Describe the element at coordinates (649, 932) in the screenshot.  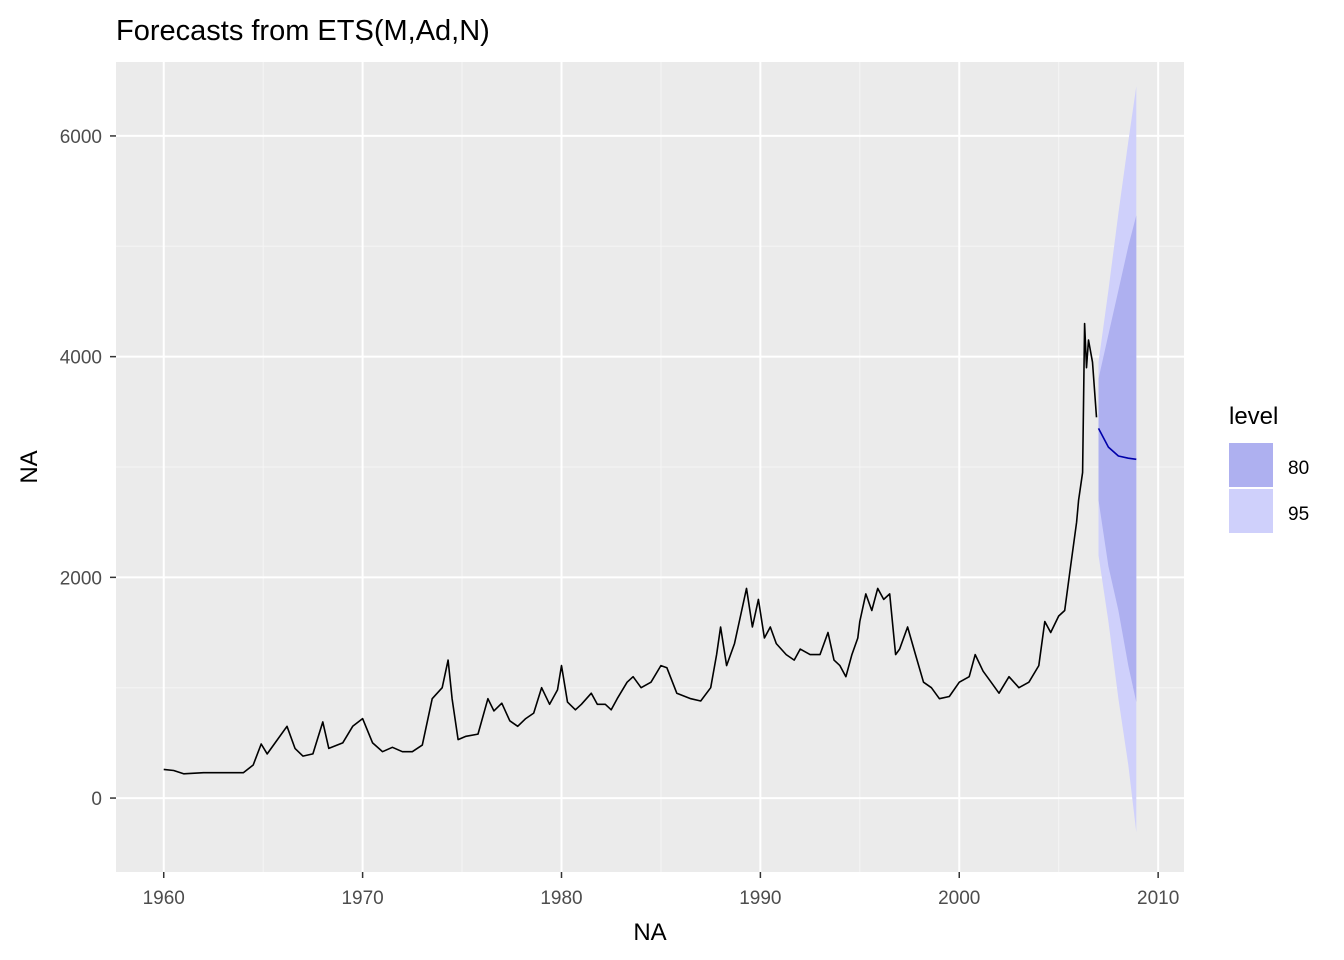
I see `x-axis-title: NA` at that location.